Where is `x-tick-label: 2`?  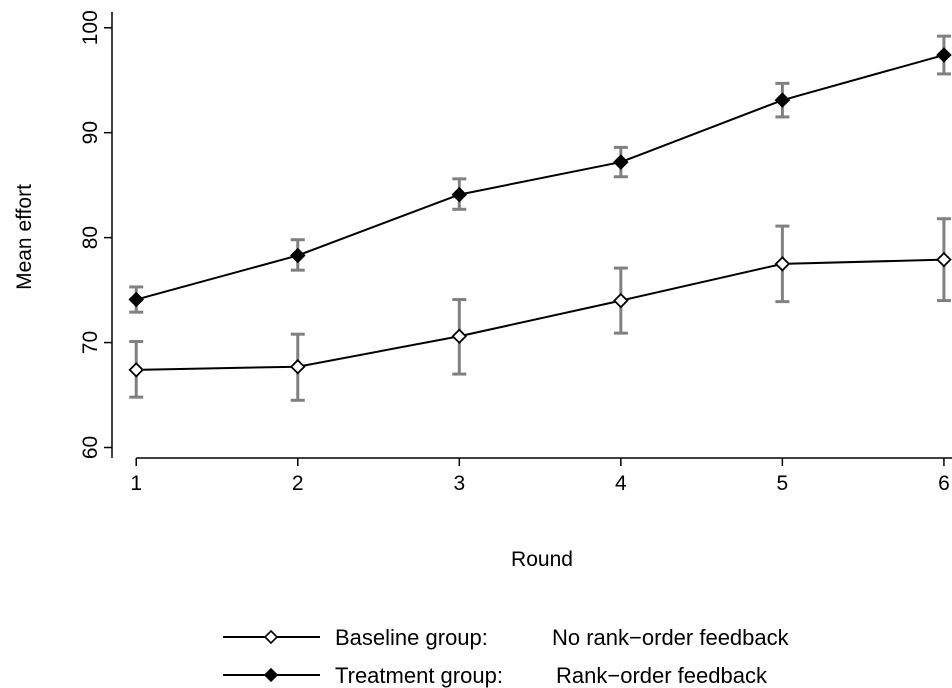
x-tick-label: 2 is located at coordinates (298, 483).